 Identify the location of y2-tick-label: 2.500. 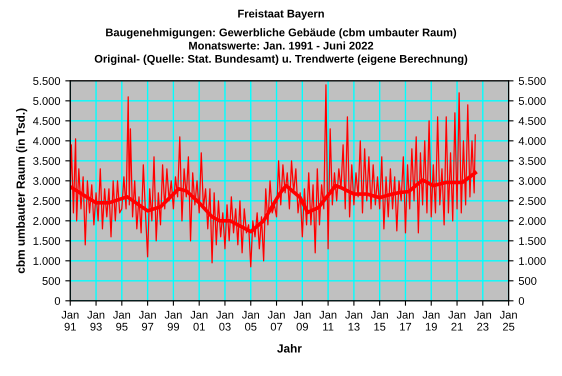
(532, 201).